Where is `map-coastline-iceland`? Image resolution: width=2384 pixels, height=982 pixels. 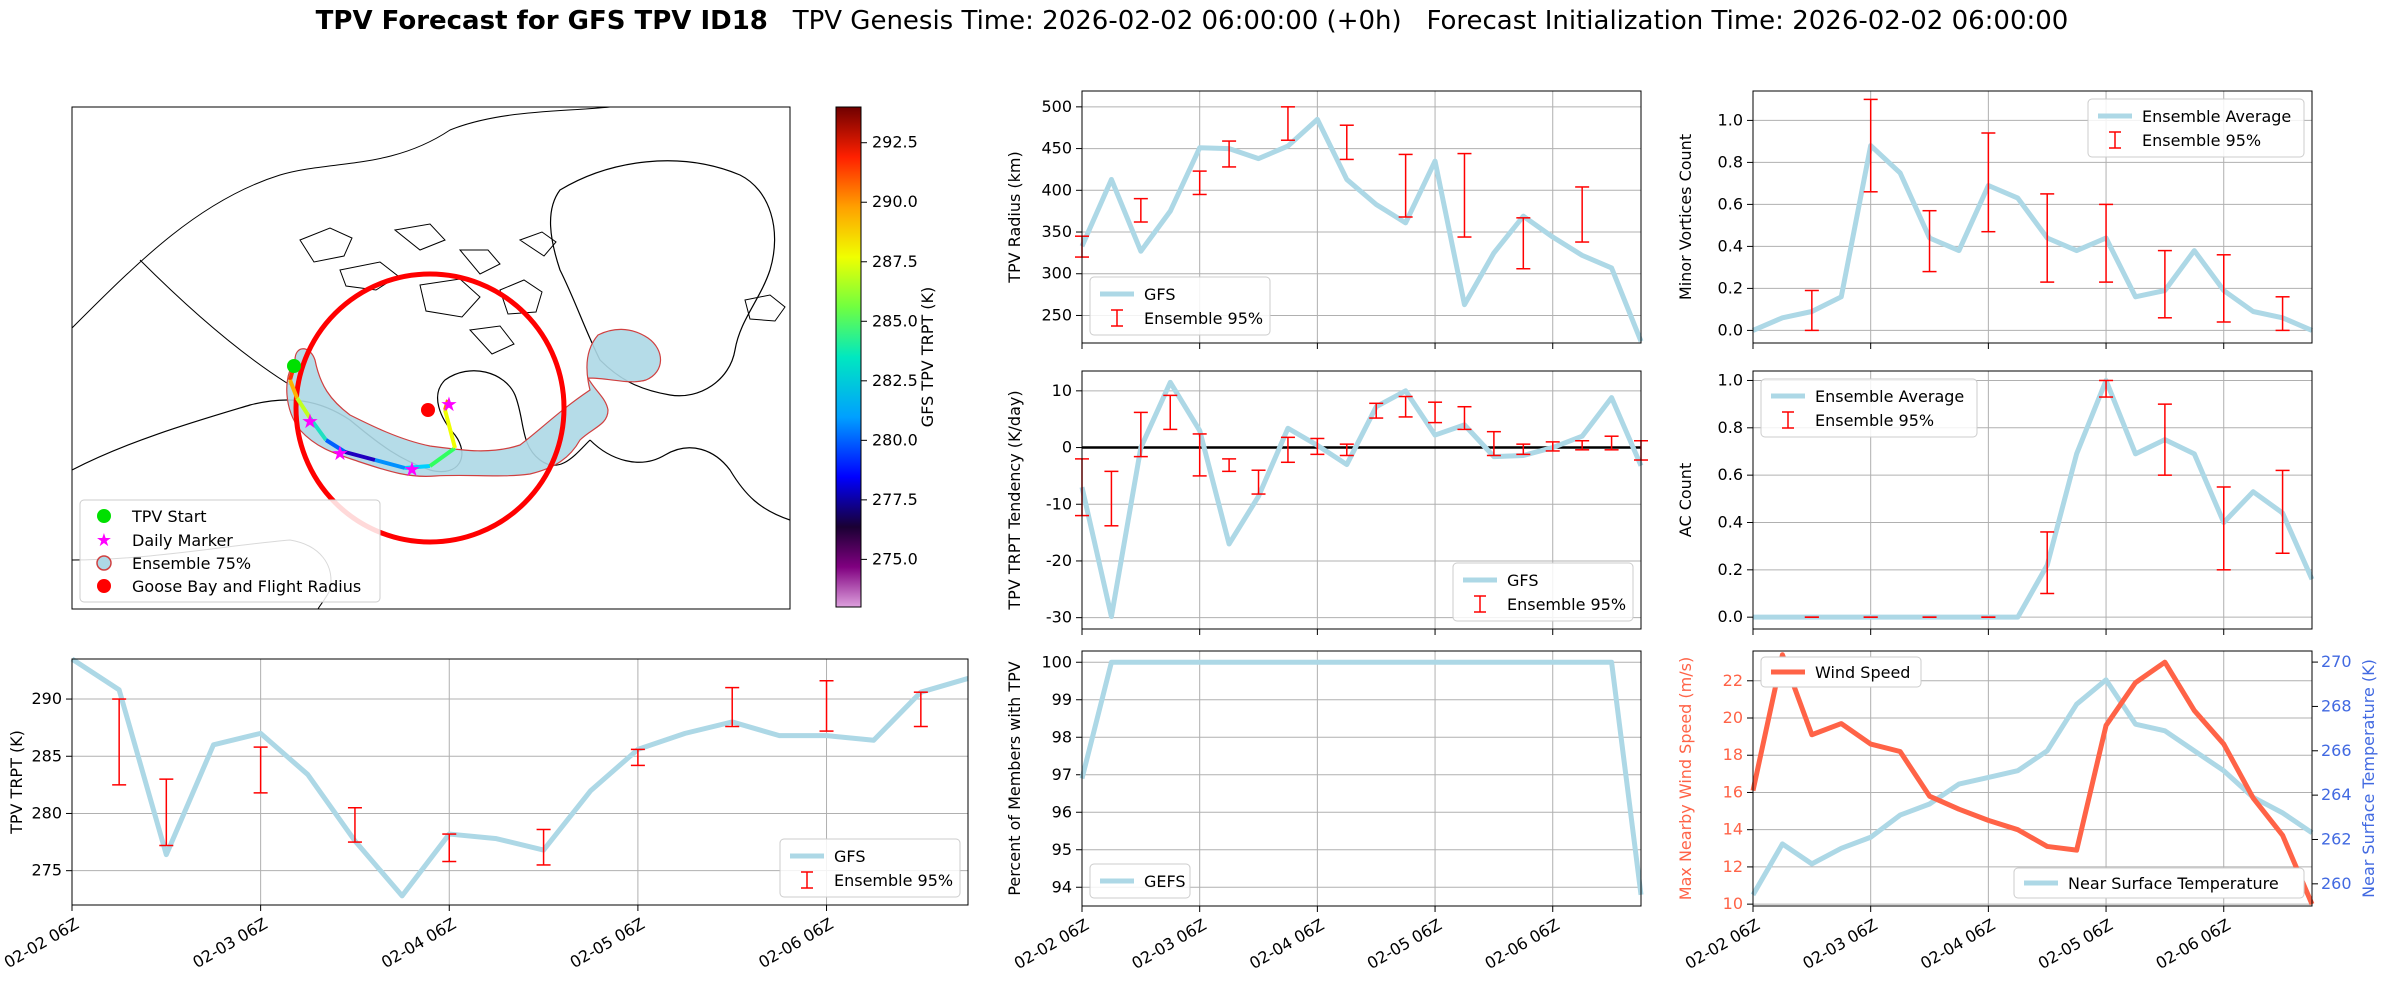 map-coastline-iceland is located at coordinates (765, 308).